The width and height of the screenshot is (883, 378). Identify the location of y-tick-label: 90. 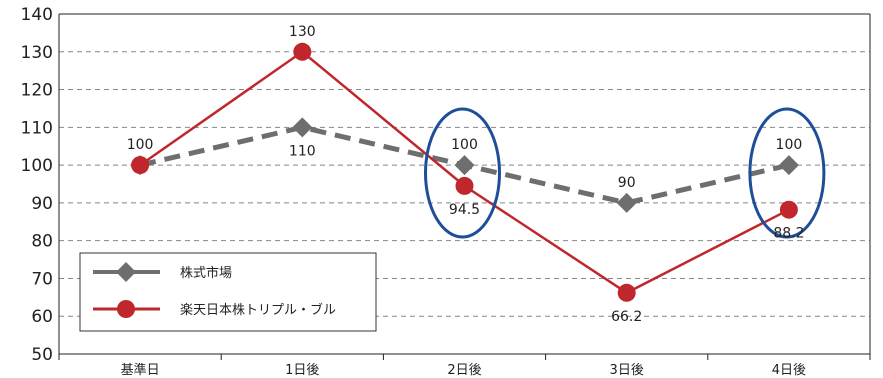
(42, 204).